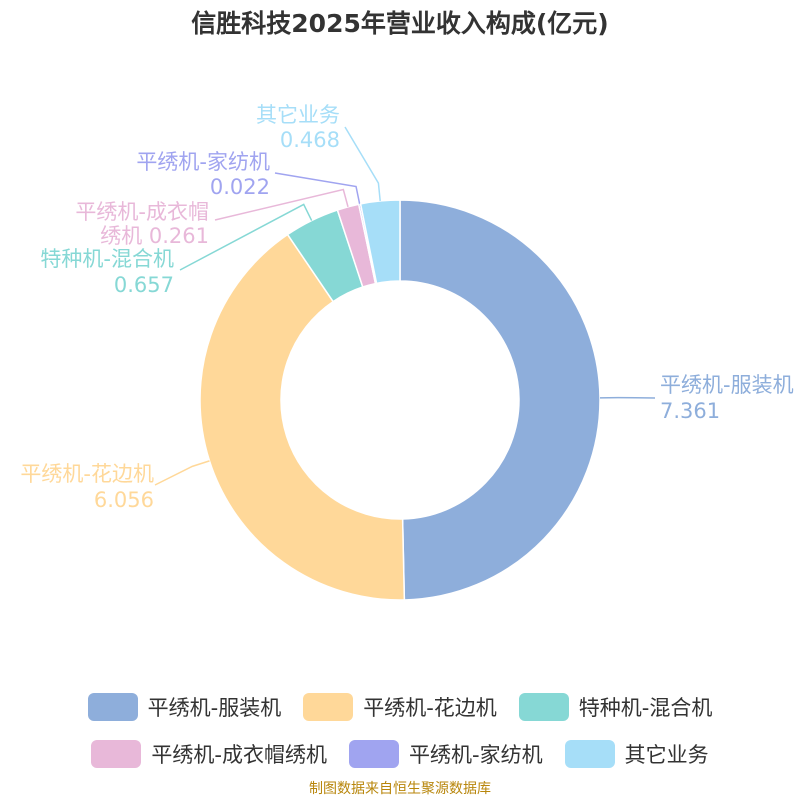 This screenshot has height=800, width=800. I want to click on legend-row-2: 平绣机-成衣帽绣机 平绣机-家纺机 其它业务, so click(400, 754).